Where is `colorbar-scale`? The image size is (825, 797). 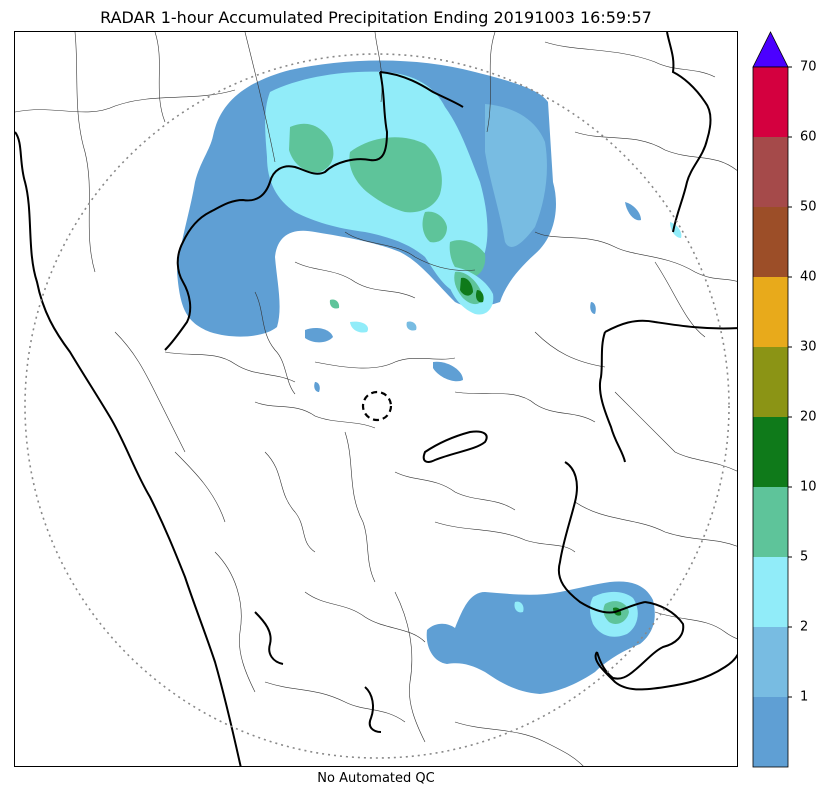
colorbar-scale is located at coordinates (772, 399).